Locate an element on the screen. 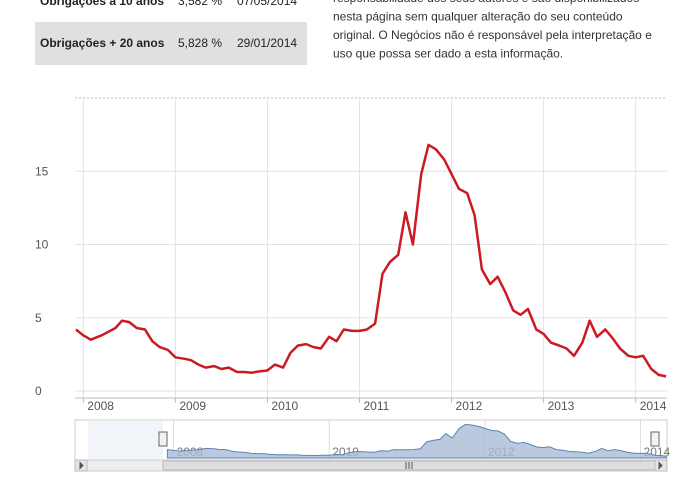  table-cell: 3,582 % is located at coordinates (200, 4).